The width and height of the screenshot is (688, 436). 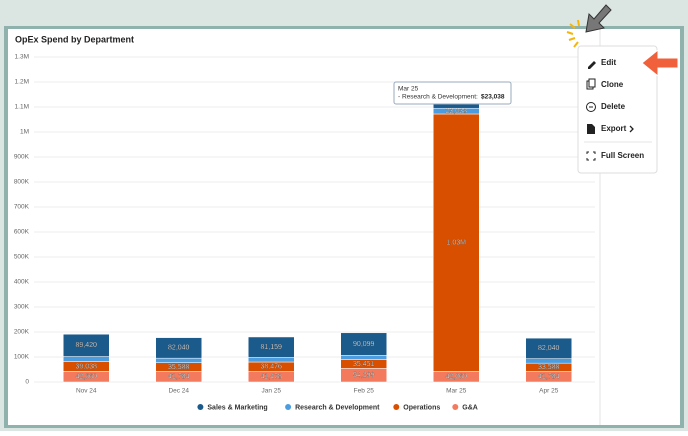 I want to click on y-tick-label: 1.1M, so click(x=22, y=107).